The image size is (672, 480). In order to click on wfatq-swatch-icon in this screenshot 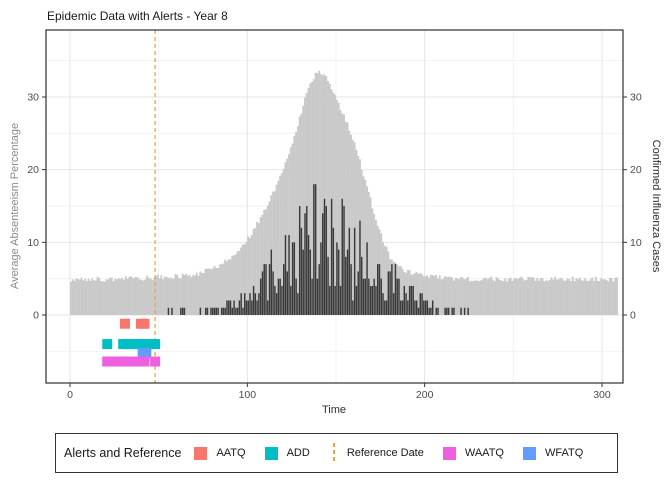, I will do `click(529, 453)`.